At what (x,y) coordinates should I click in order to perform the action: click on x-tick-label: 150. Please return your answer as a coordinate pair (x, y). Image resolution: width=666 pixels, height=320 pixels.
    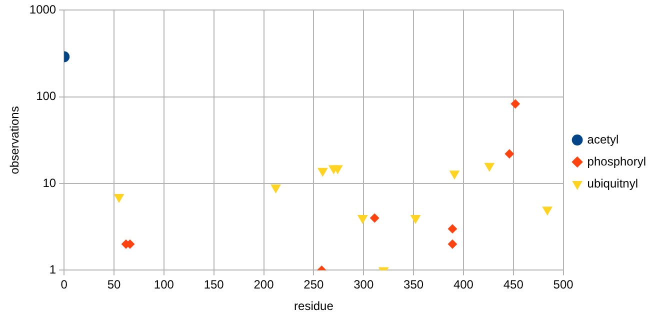
    Looking at the image, I should click on (214, 285).